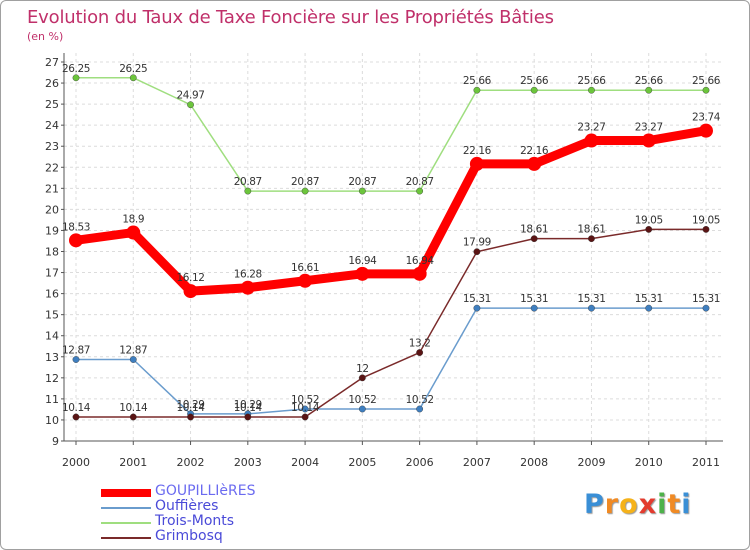 The width and height of the screenshot is (750, 550). Describe the element at coordinates (76, 227) in the screenshot. I see `data-label: 18.53` at that location.